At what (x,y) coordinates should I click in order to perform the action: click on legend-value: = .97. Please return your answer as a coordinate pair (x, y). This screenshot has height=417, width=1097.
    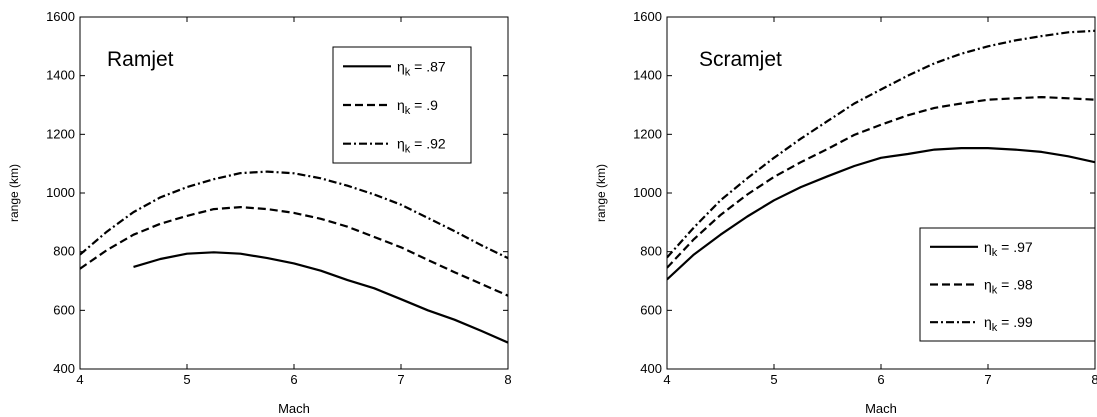
    Looking at the image, I should click on (1015, 247).